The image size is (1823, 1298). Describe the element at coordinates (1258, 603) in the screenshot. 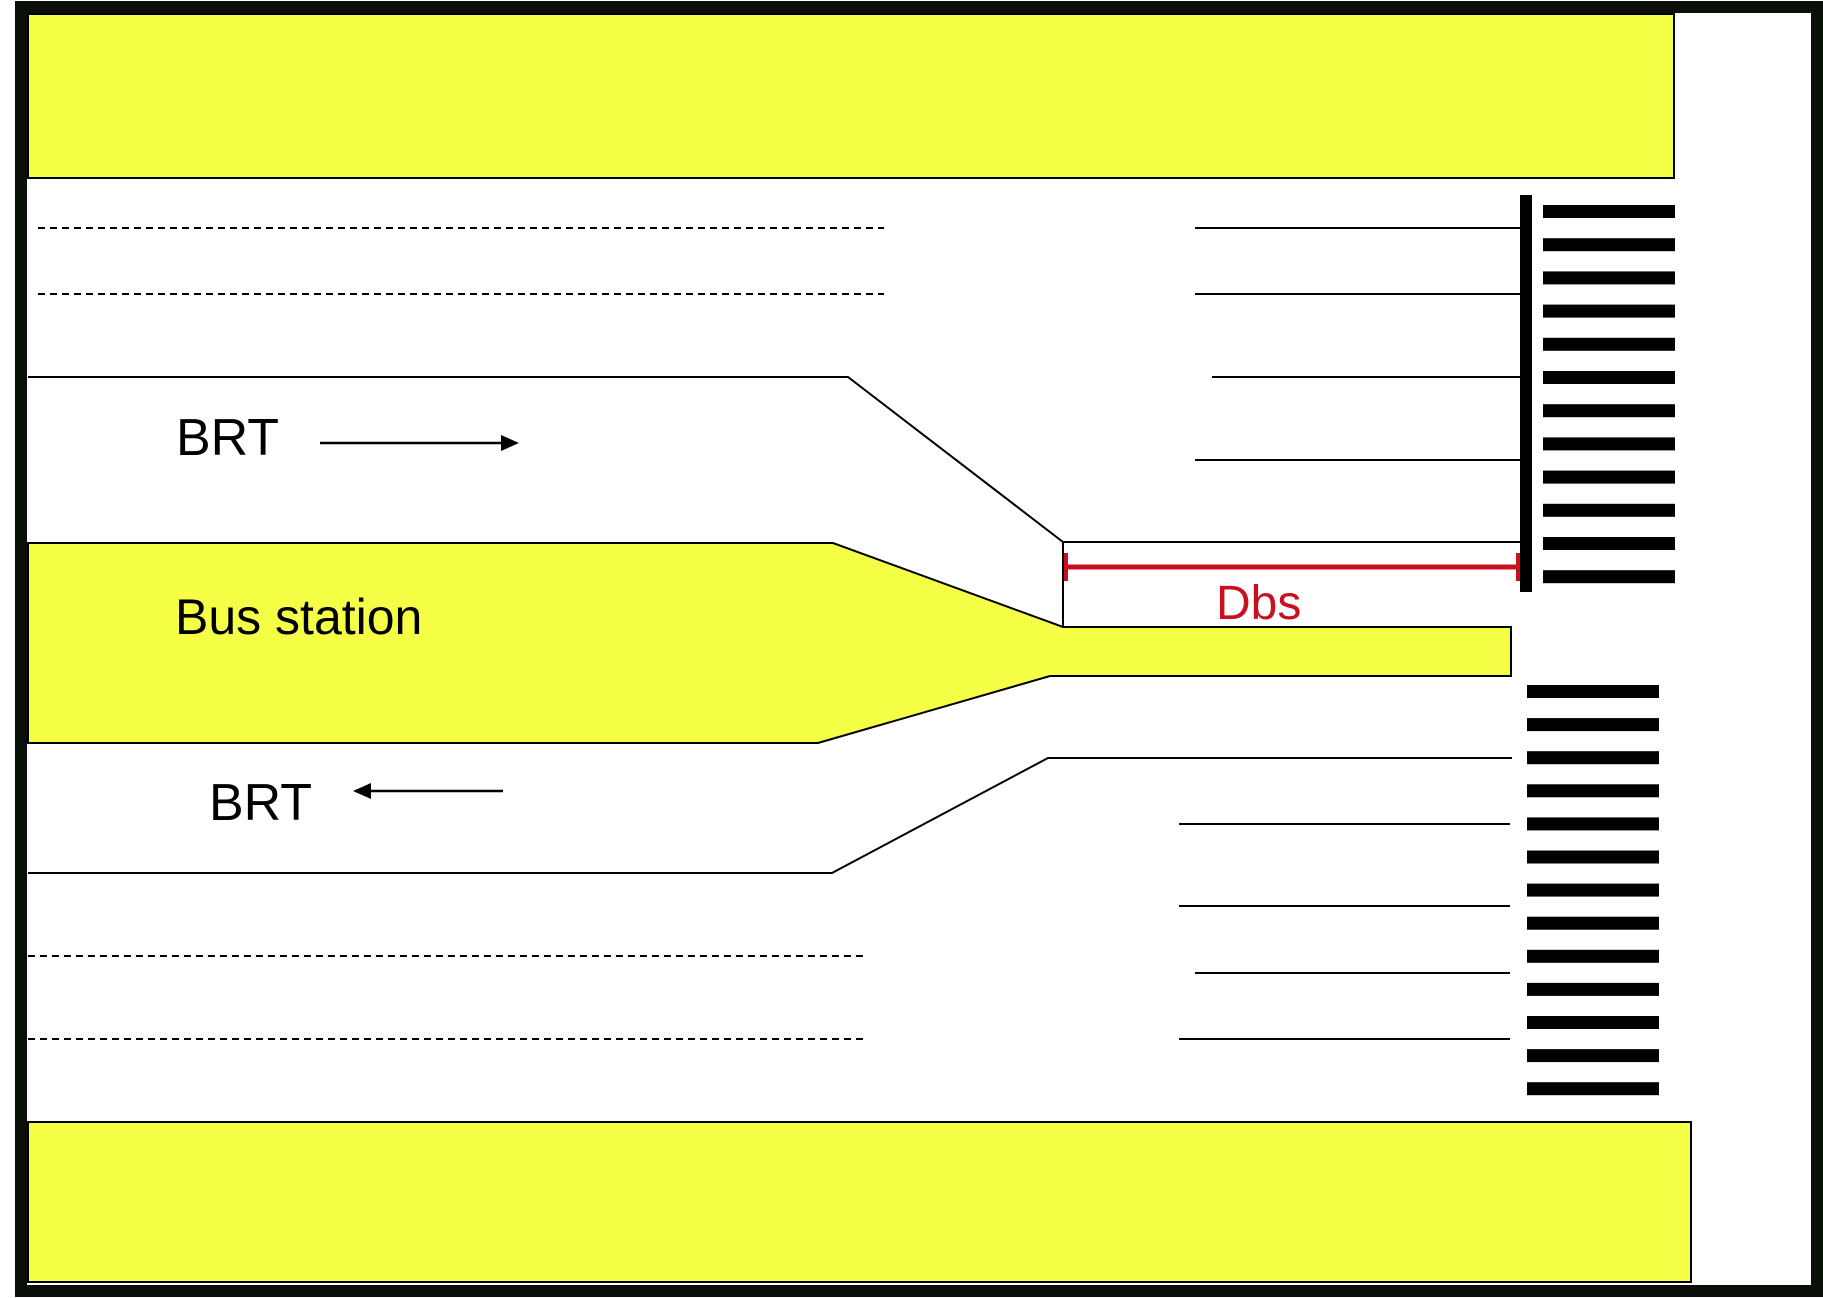

I see `dbs-dimension-label: Dbs` at that location.